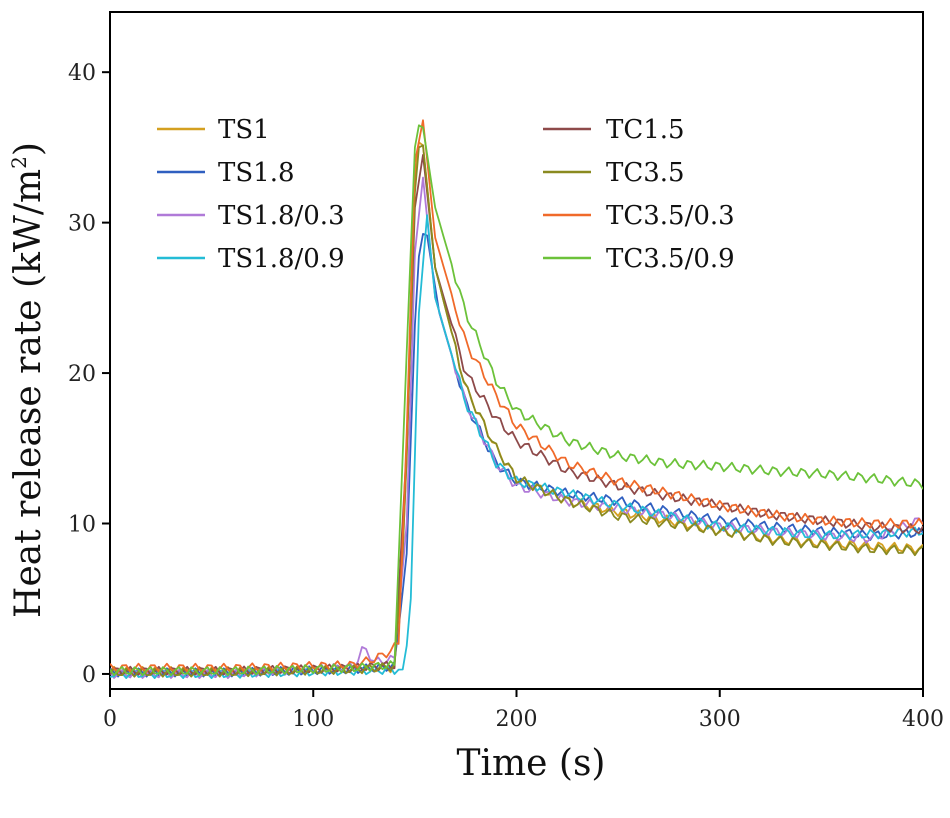 The width and height of the screenshot is (950, 818). I want to click on y-tick-label: 20, so click(82, 374).